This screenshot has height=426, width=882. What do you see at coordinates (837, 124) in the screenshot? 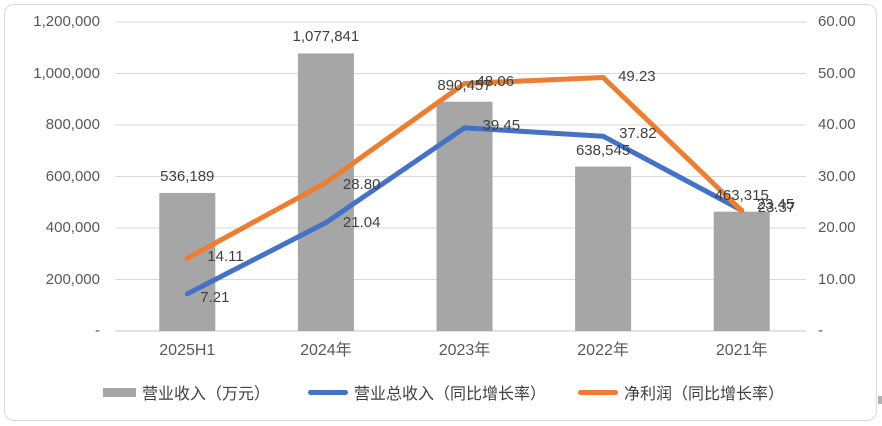
I see `y-axis-tick-right: 40.00` at bounding box center [837, 124].